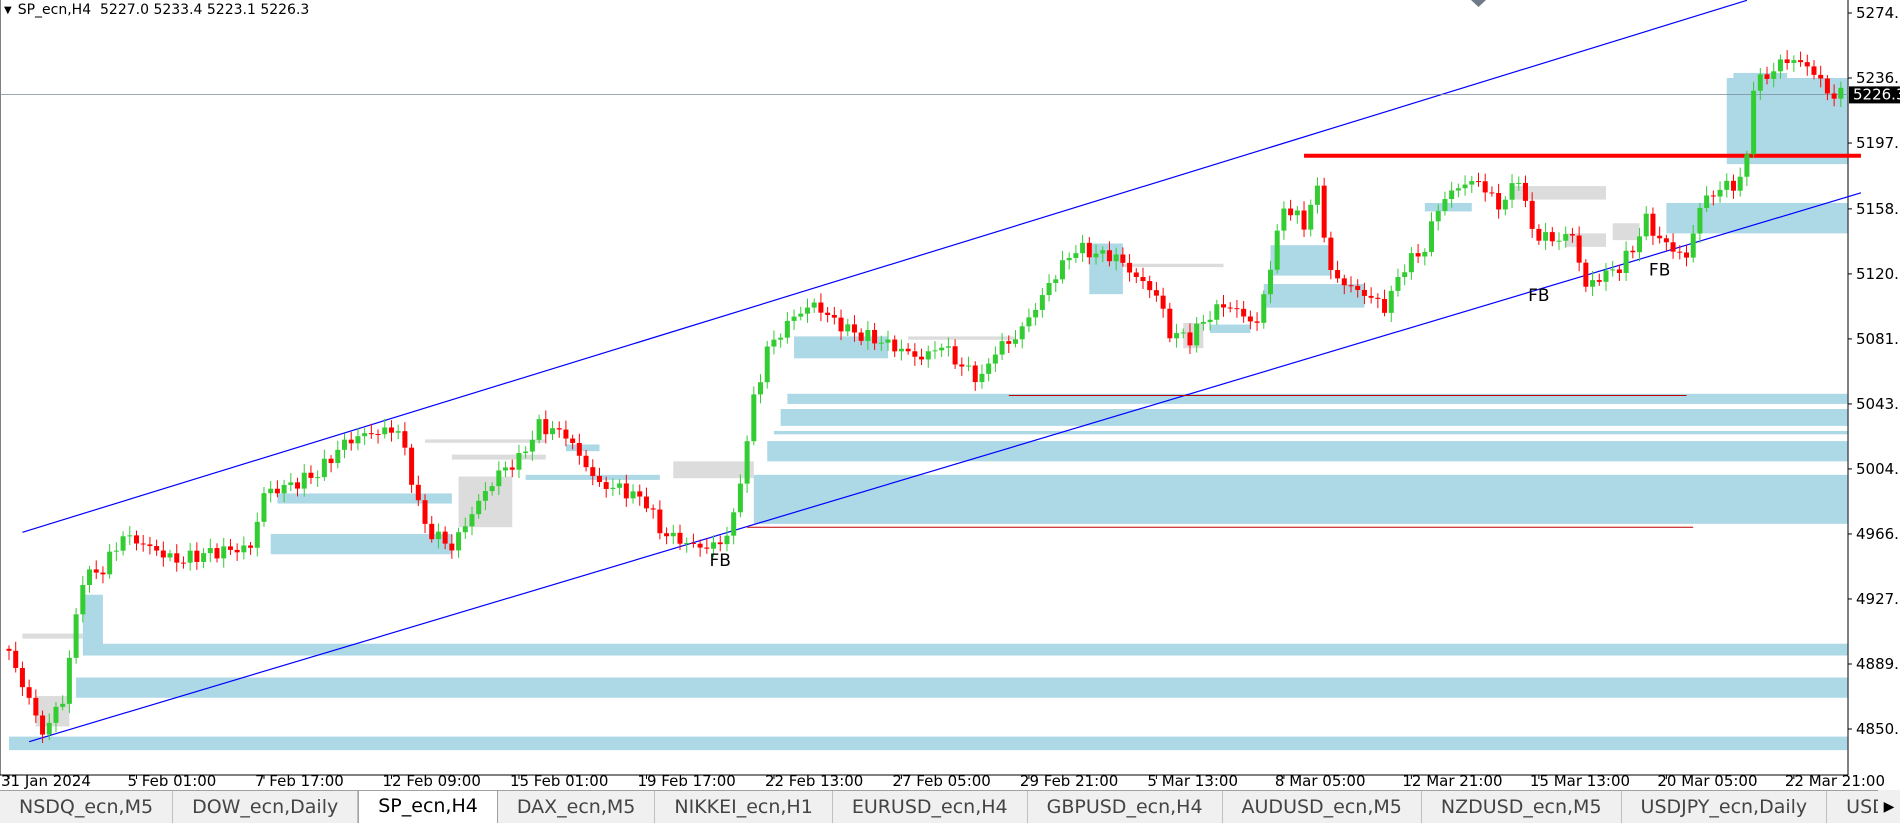  Describe the element at coordinates (428, 807) in the screenshot. I see `tab-sp-ecn-h4: SP_ecn,H4` at that location.